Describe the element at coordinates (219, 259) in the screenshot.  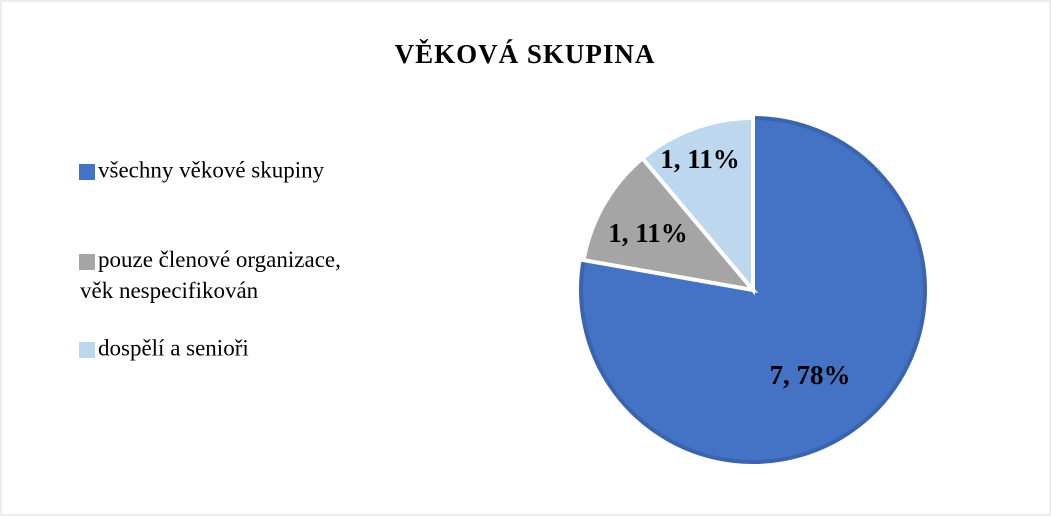
I see `legend-line: pouze členové organizace,` at that location.